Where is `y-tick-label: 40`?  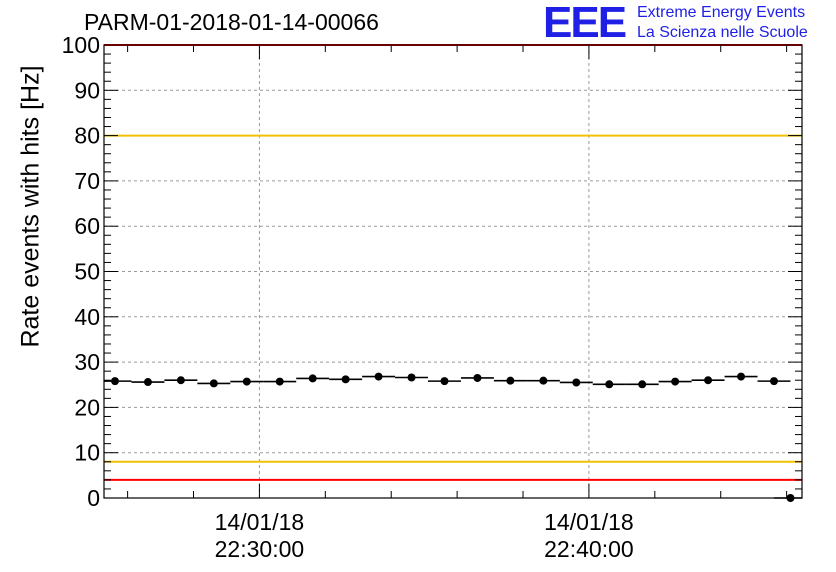
y-tick-label: 40 is located at coordinates (87, 317).